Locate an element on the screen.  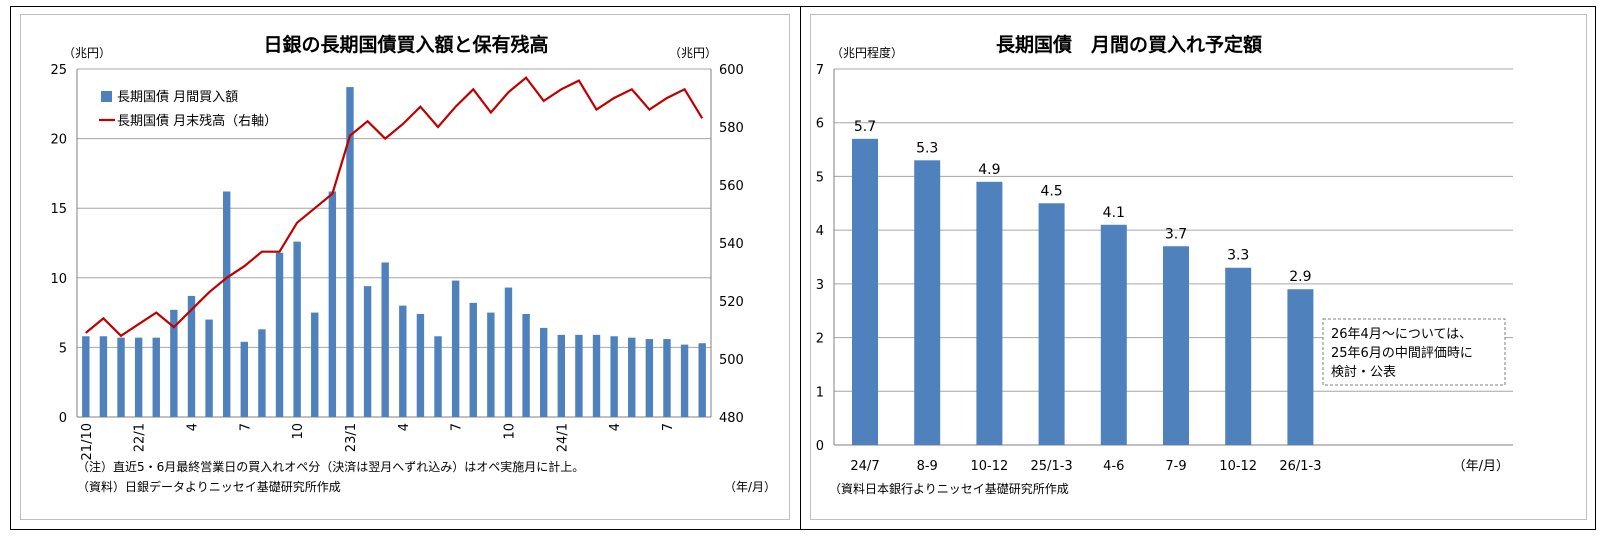
y-right-tick-label: 560 is located at coordinates (731, 186).